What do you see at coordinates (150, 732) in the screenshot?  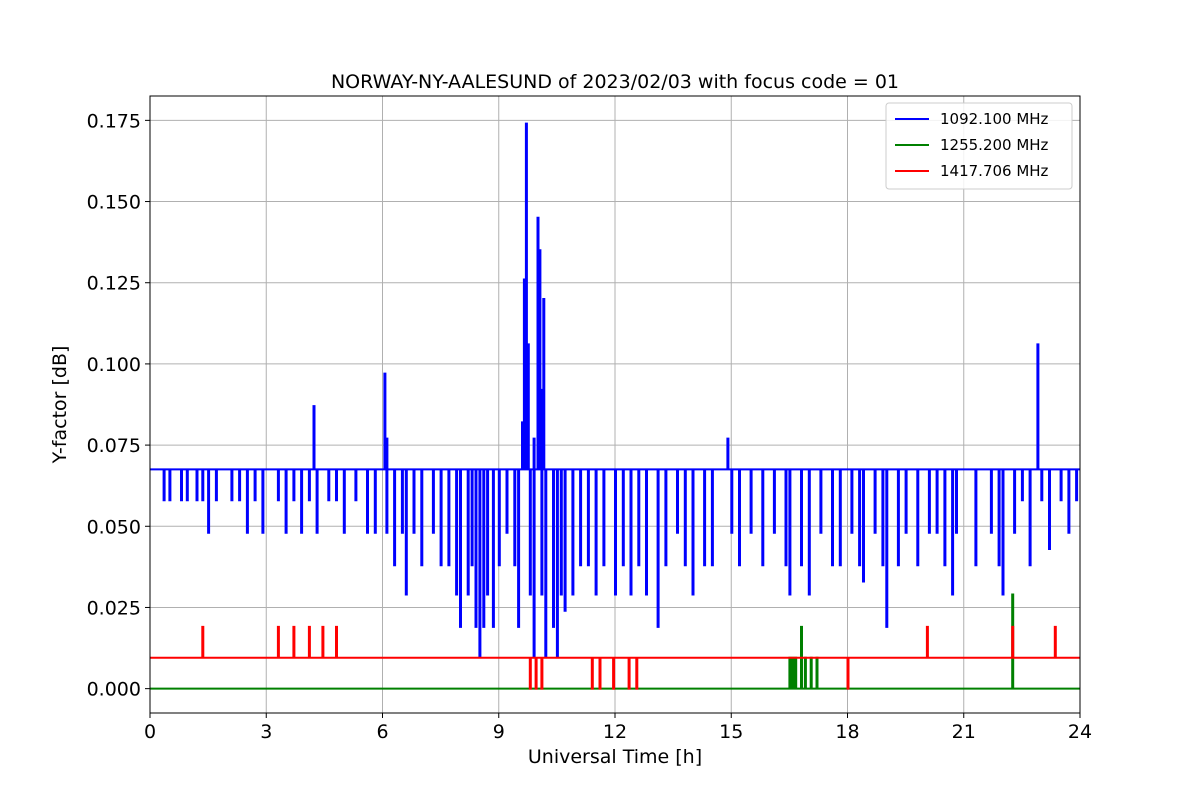 I see `x-tick-label: 0` at bounding box center [150, 732].